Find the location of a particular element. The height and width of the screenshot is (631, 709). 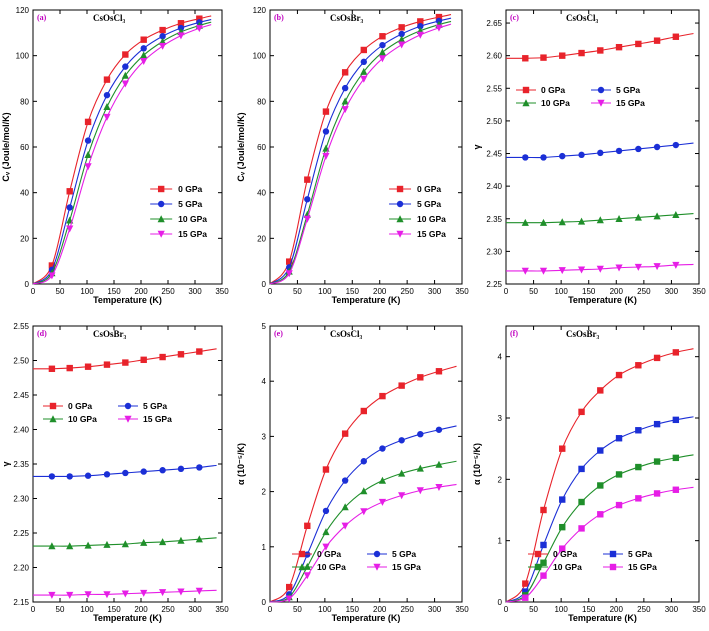

y-tick-label: 40 is located at coordinates (24, 193).